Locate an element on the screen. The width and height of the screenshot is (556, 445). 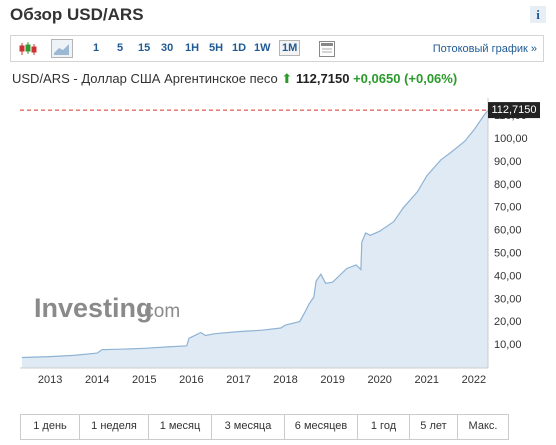
interval-button: 1W is located at coordinates (262, 48).